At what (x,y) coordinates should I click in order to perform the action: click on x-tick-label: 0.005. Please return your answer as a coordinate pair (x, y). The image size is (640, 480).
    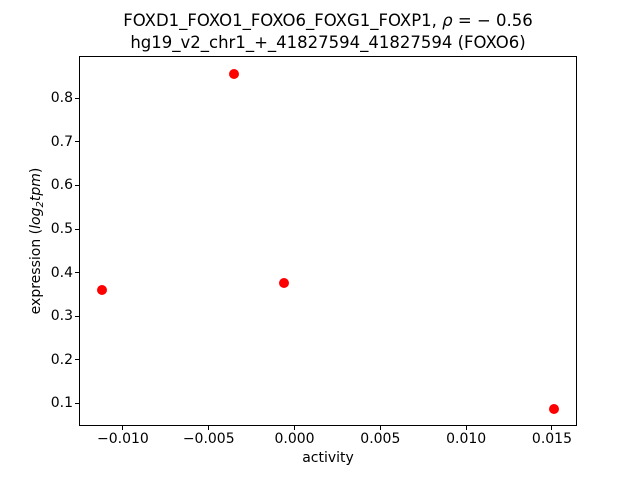
    Looking at the image, I should click on (380, 439).